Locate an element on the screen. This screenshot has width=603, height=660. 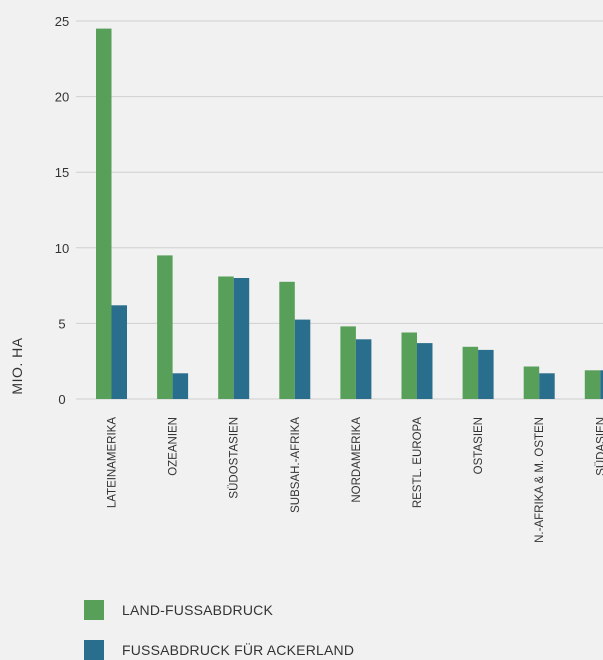
legend-label-ackerland: FUSSABDRUCK FÜR ACKERLAND is located at coordinates (238, 650).